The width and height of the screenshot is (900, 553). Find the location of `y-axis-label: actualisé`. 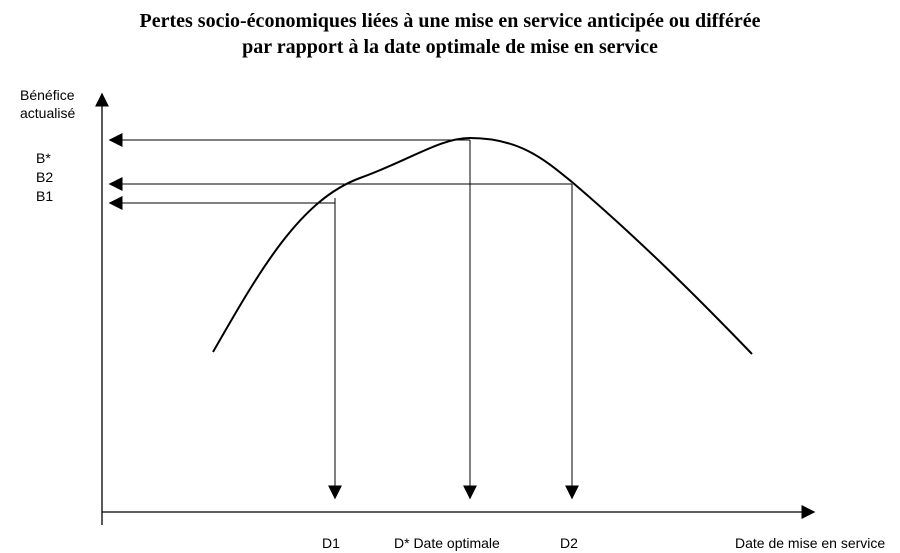

y-axis-label: actualisé is located at coordinates (47, 113).